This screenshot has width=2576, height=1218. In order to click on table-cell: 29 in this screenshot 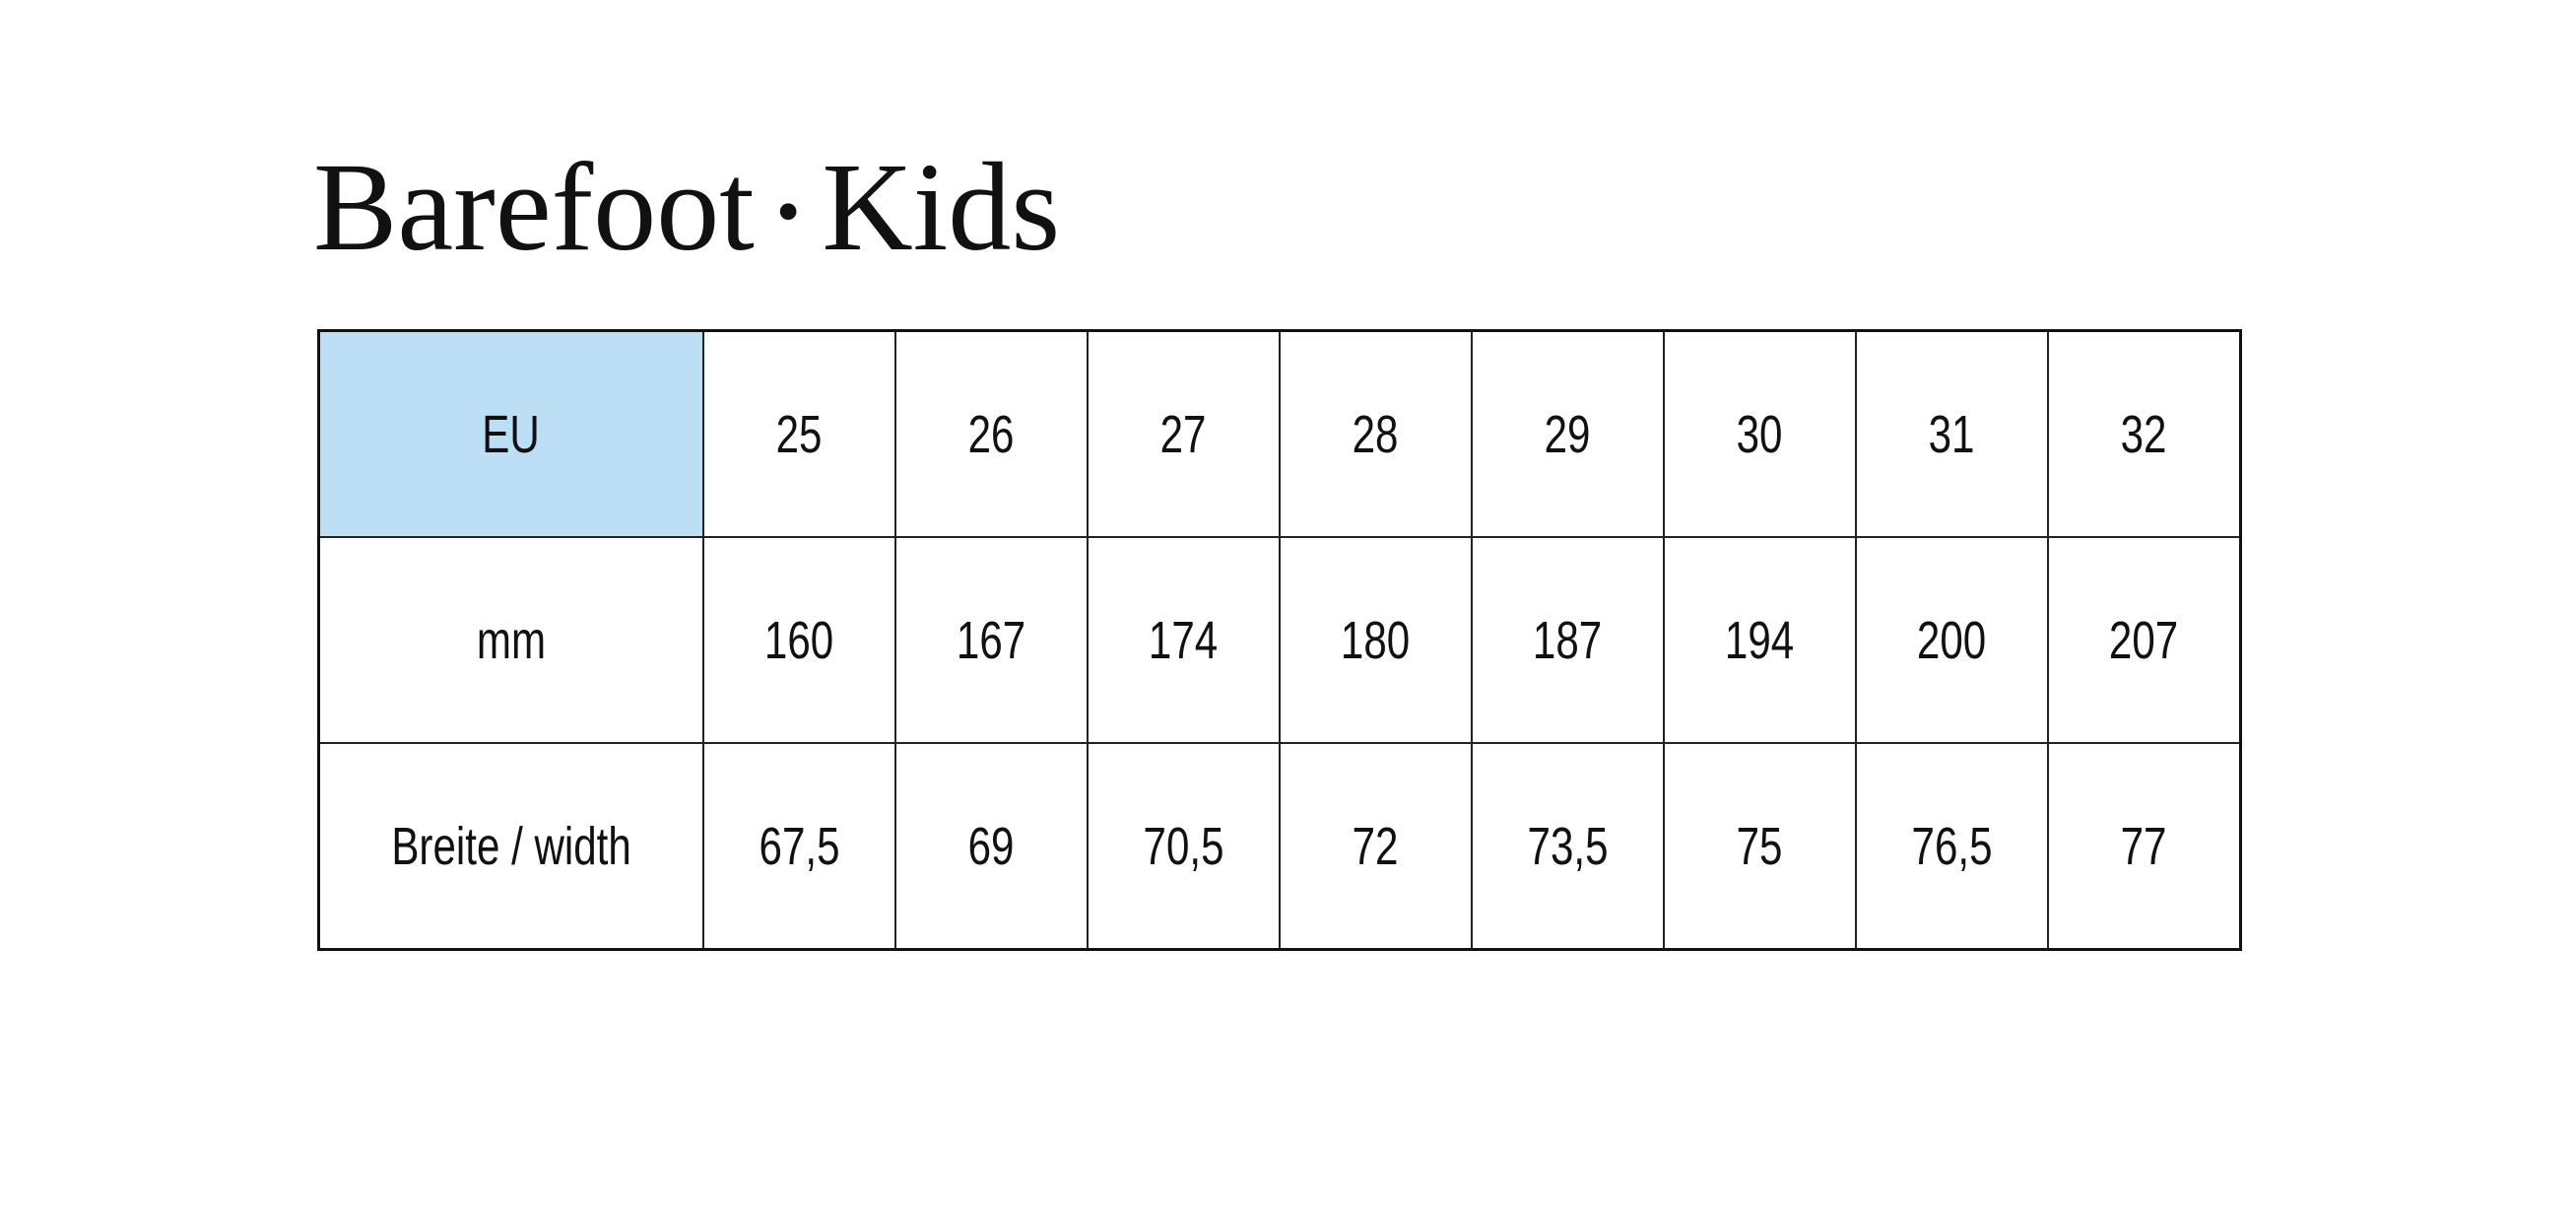, I will do `click(1568, 433)`.